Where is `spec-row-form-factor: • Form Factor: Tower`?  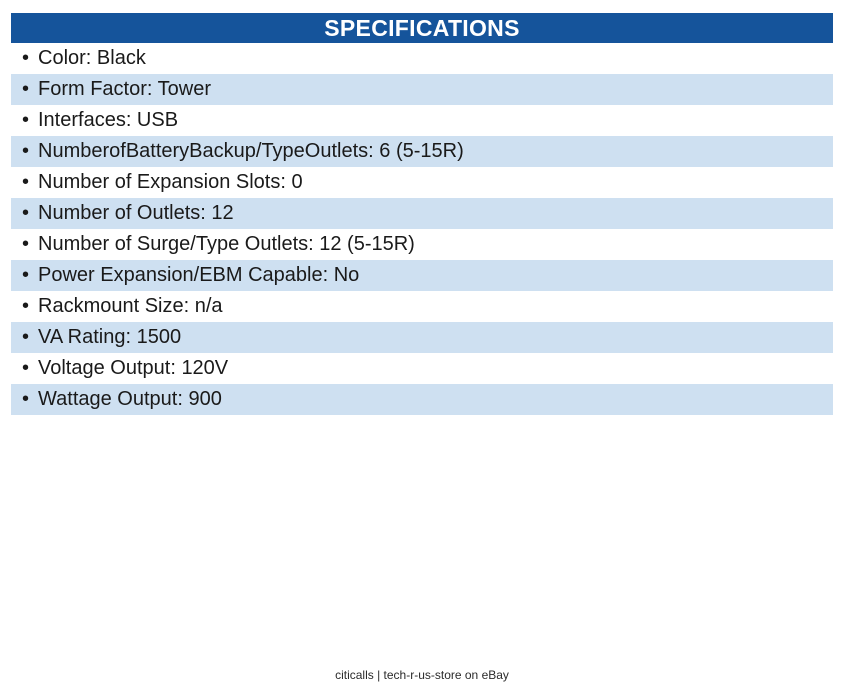 spec-row-form-factor: • Form Factor: Tower is located at coordinates (422, 89).